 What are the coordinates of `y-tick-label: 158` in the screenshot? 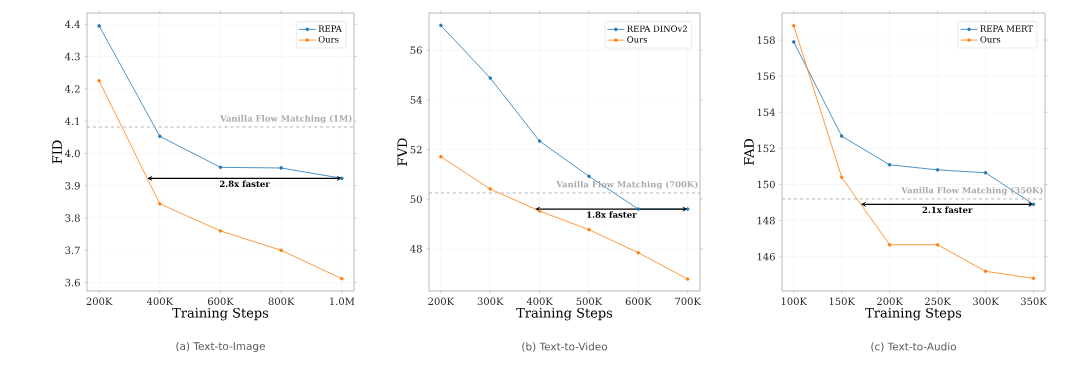 It's located at (766, 40).